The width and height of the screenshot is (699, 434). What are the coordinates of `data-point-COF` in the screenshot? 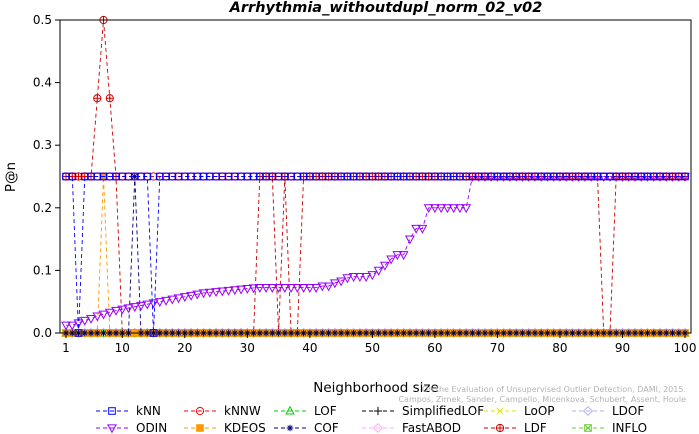 It's located at (135, 176).